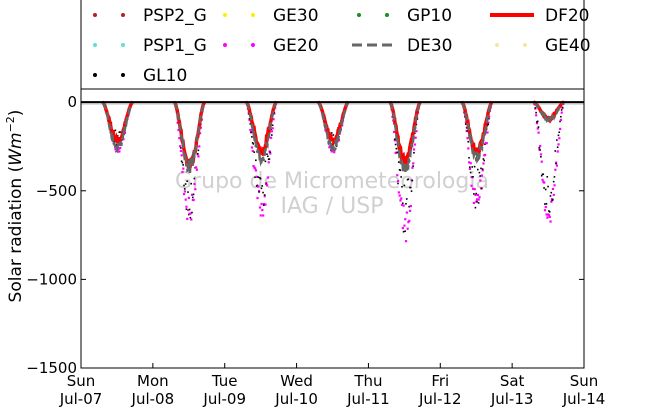 This screenshot has width=650, height=409. Describe the element at coordinates (175, 16) in the screenshot. I see `legend-label: PSP2_G` at that location.